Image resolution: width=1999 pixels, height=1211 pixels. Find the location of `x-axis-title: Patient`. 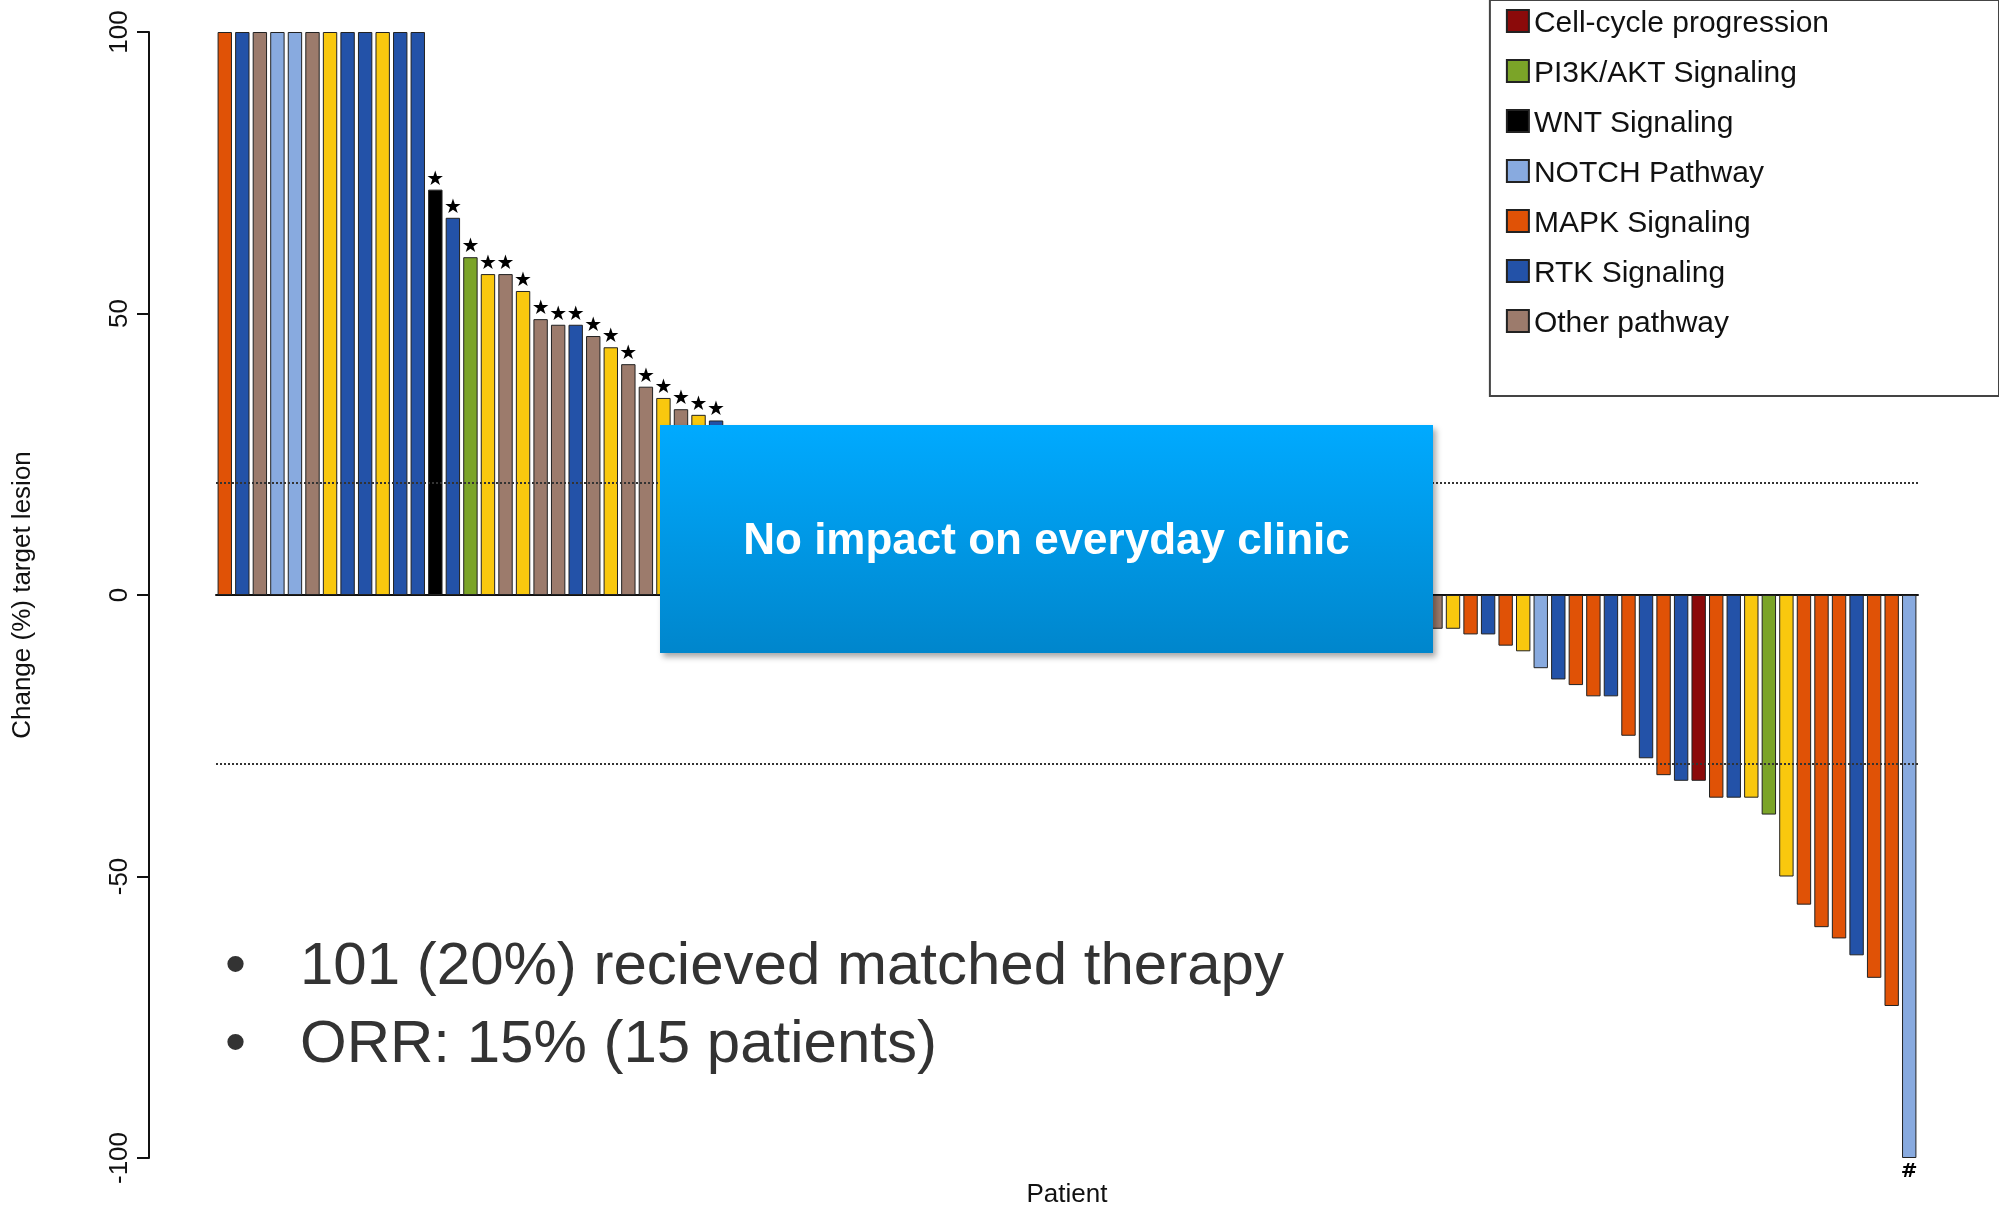

x-axis-title: Patient is located at coordinates (1067, 1193).